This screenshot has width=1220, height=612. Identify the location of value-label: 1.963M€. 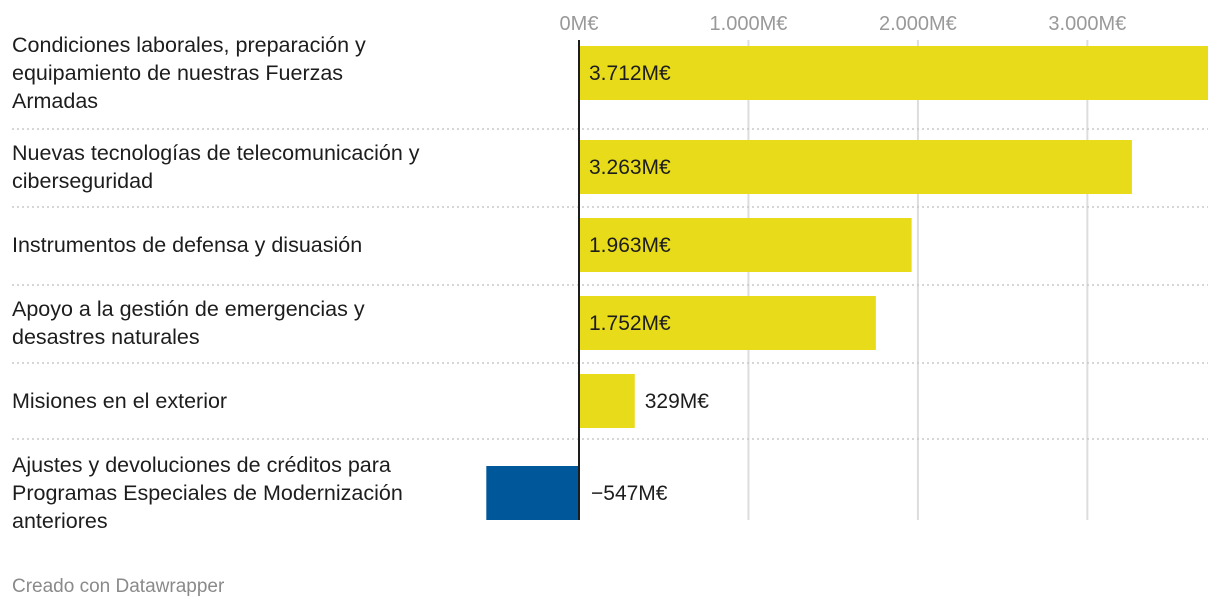
(630, 245).